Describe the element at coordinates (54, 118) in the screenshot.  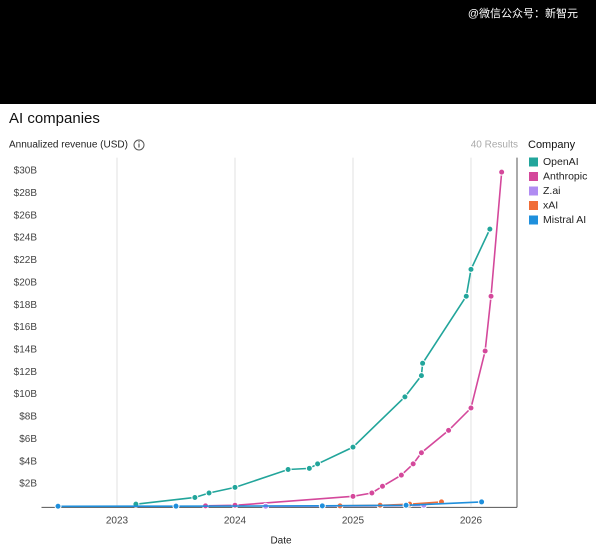
I see `chart-title: AI companies` at that location.